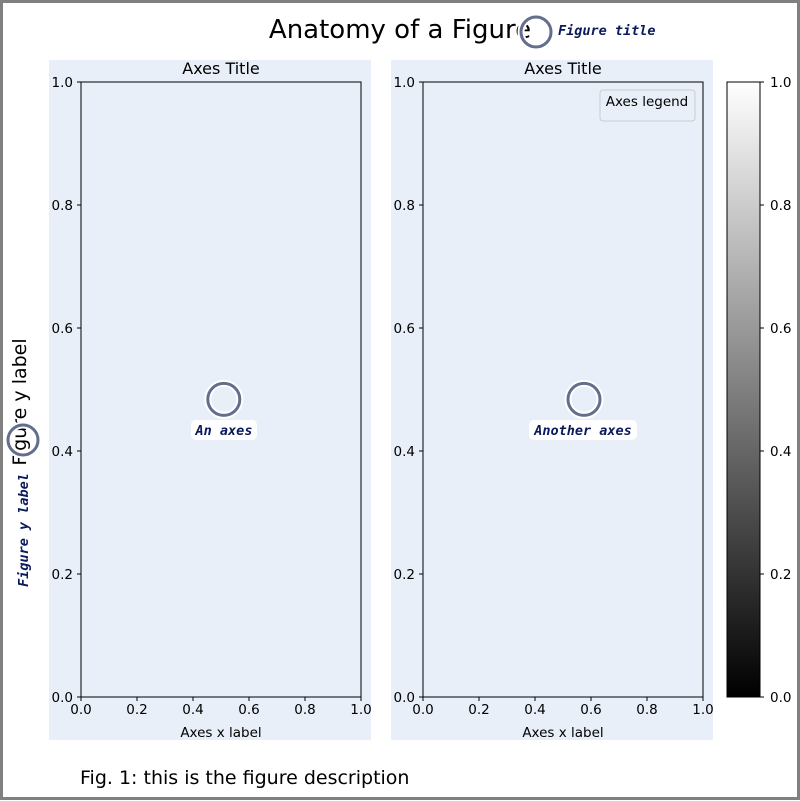 The width and height of the screenshot is (800, 801). What do you see at coordinates (220, 68) in the screenshot?
I see `axes-left-title: Axes Title` at bounding box center [220, 68].